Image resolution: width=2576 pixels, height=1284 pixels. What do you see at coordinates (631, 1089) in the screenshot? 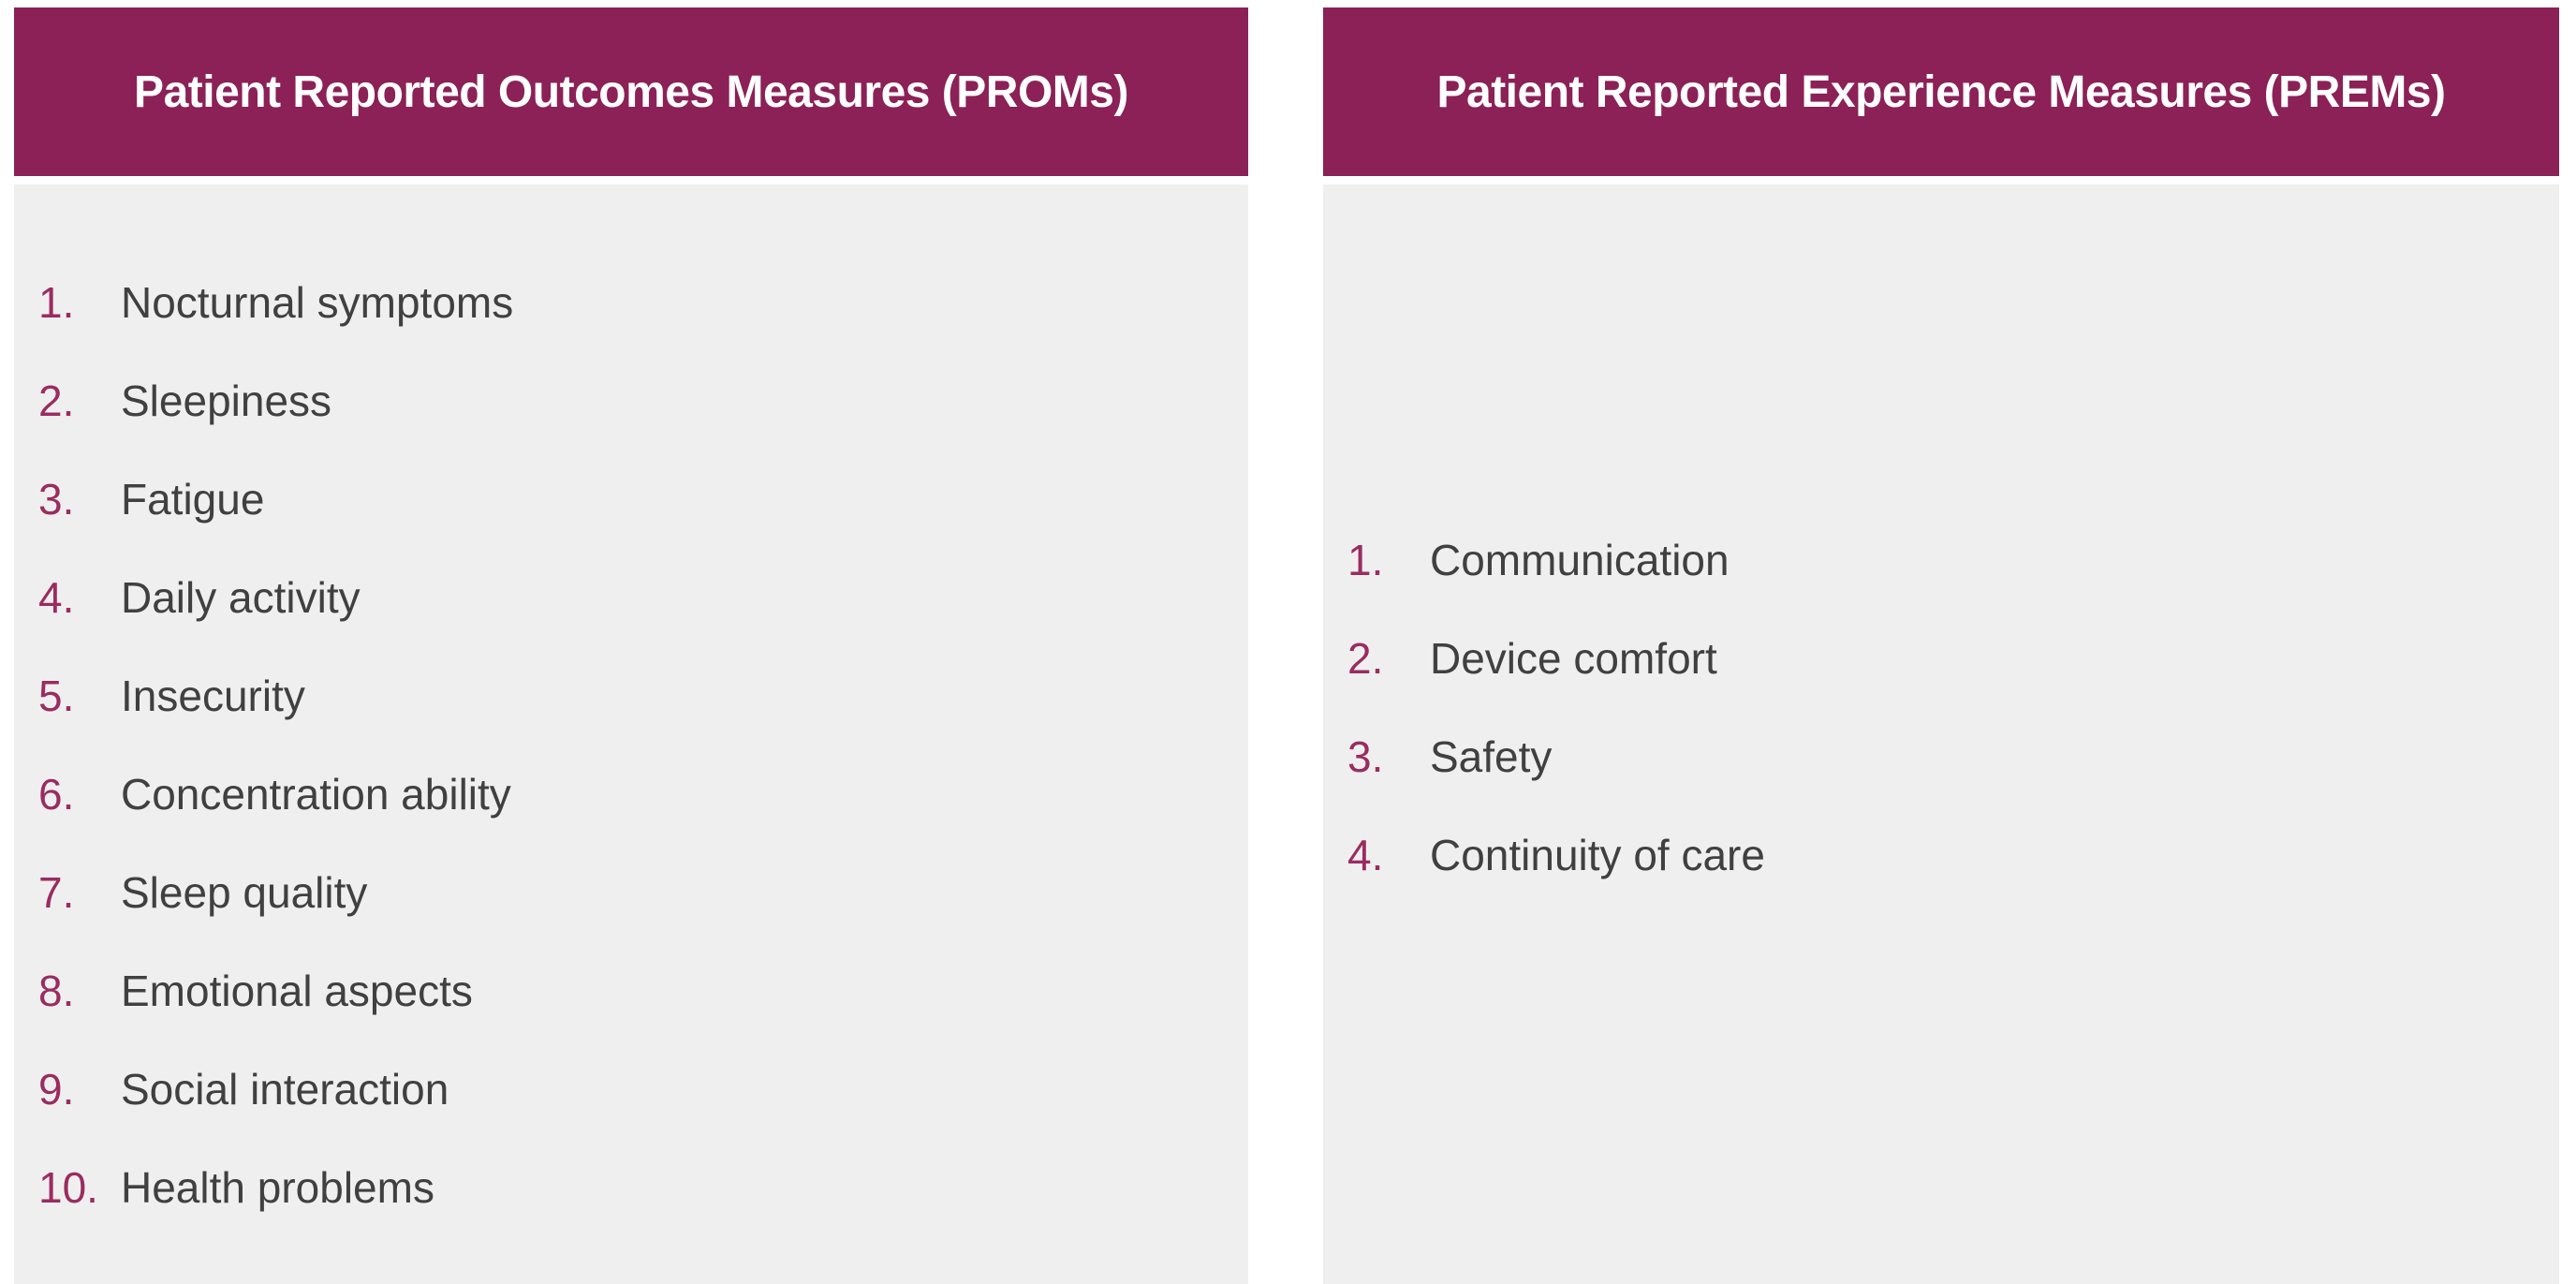
I see `list-item: 9. Social interaction` at bounding box center [631, 1089].